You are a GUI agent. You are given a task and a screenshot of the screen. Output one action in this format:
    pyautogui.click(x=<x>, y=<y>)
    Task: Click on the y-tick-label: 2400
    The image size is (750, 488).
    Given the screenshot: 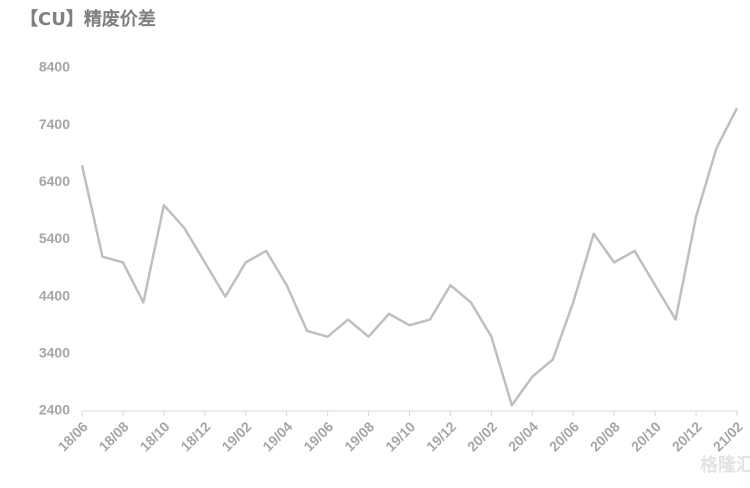 What is the action you would take?
    pyautogui.click(x=54, y=410)
    